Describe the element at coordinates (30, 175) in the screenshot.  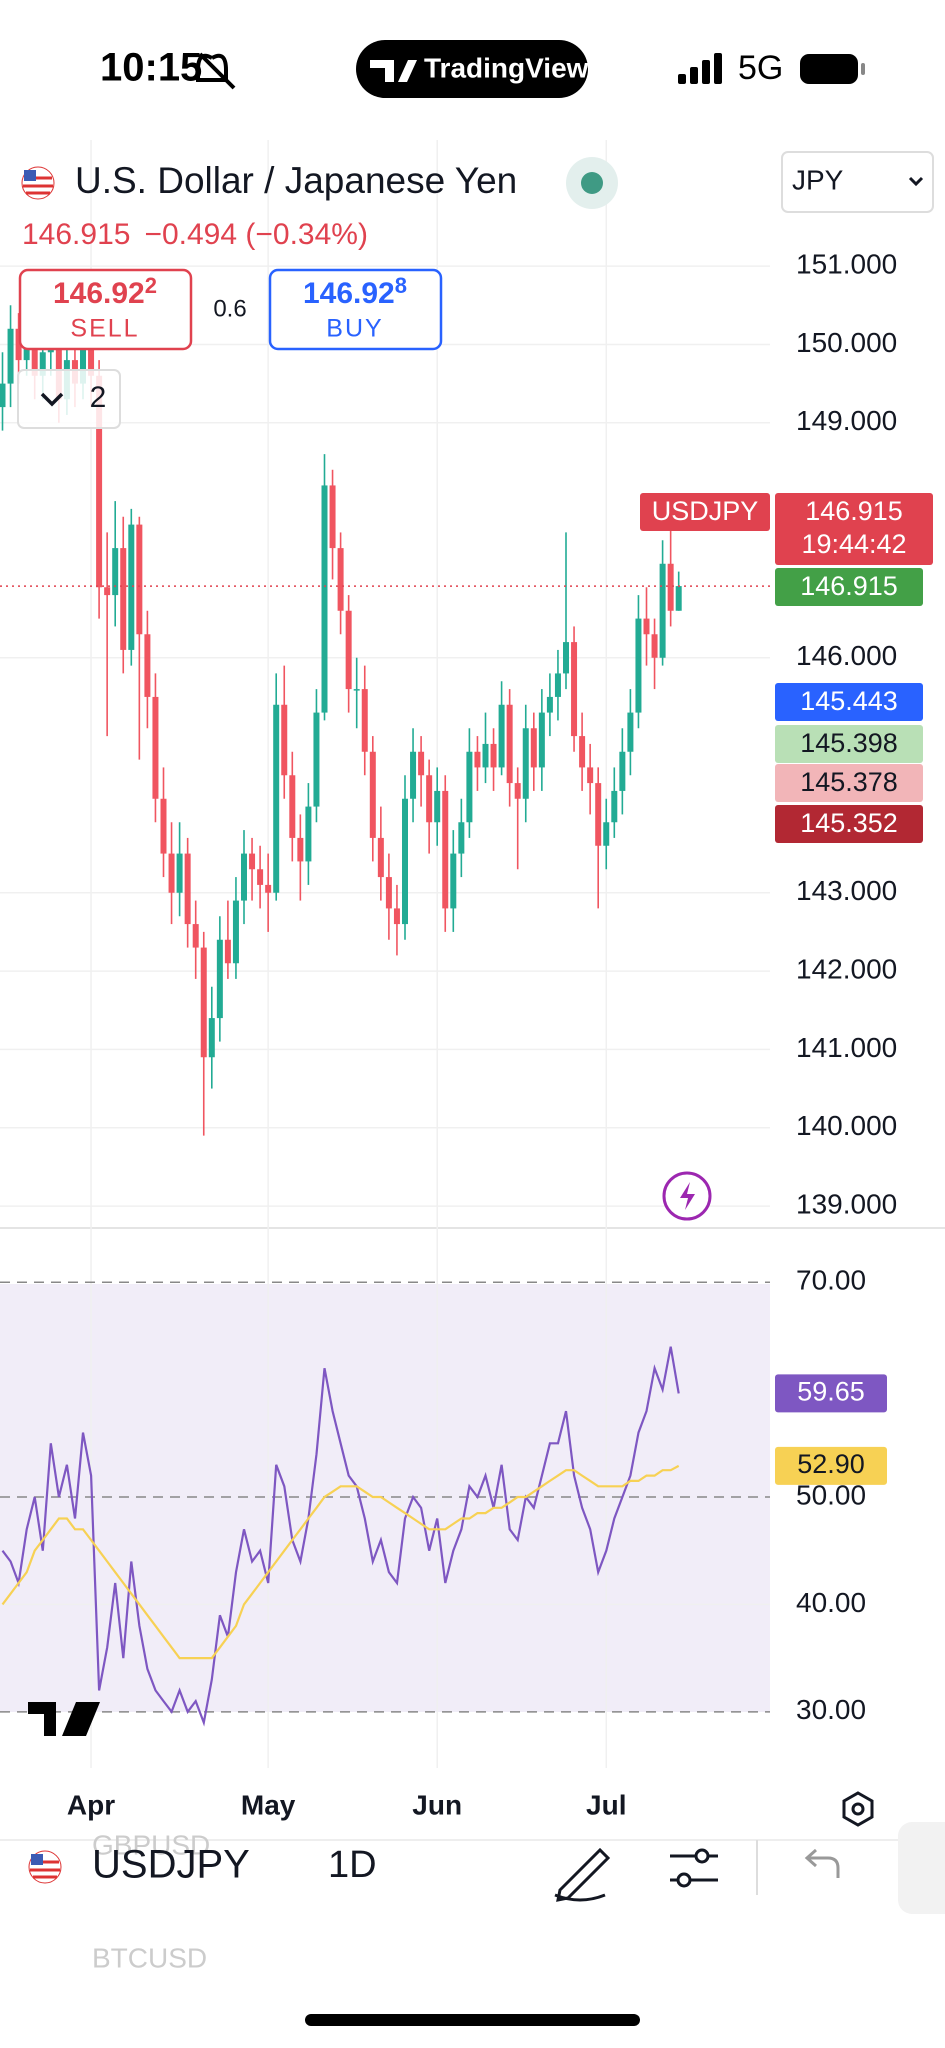
I see `flag-canton` at that location.